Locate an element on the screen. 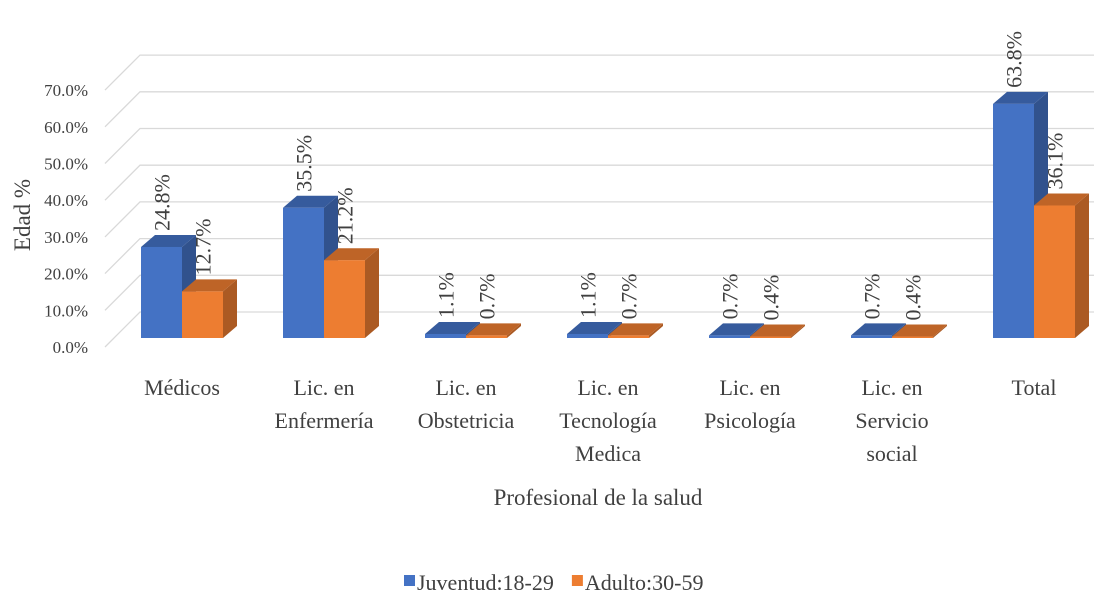 Image resolution: width=1094 pixels, height=595 pixels. y-tick-label: 0.0% is located at coordinates (70, 347).